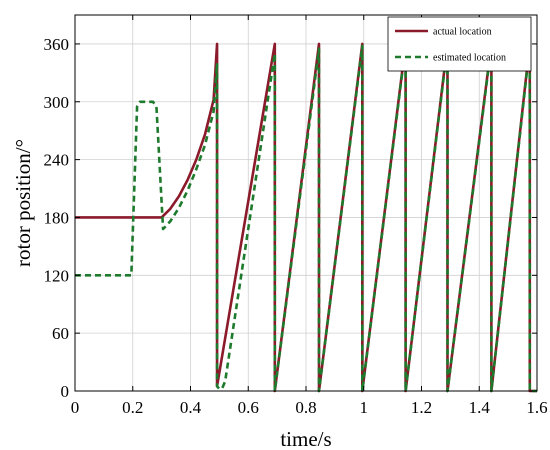  What do you see at coordinates (23, 203) in the screenshot?
I see `y-axis-title: rotor position/°` at bounding box center [23, 203].